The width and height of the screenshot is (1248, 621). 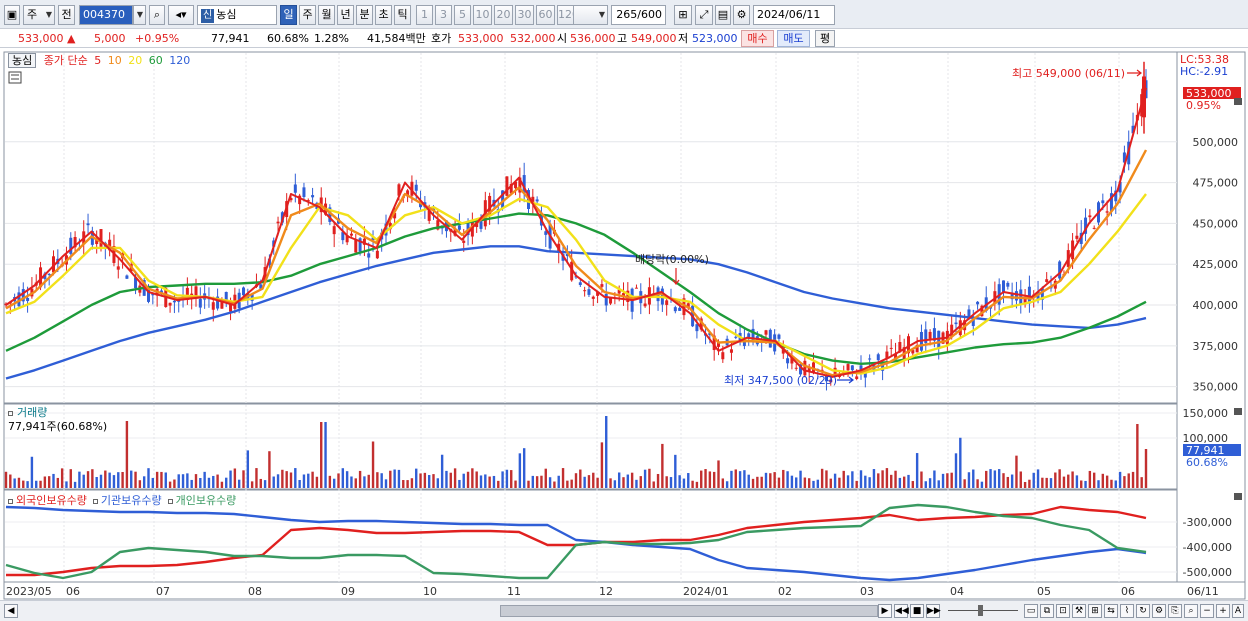 I want to click on interval-button-5: 5, so click(x=462, y=15).